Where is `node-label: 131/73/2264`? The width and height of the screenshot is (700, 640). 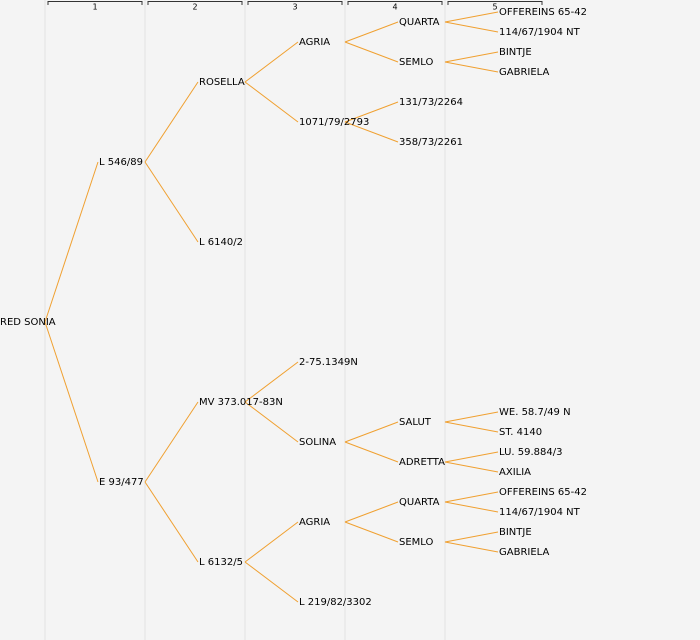
node-label: 131/73/2264 is located at coordinates (431, 102).